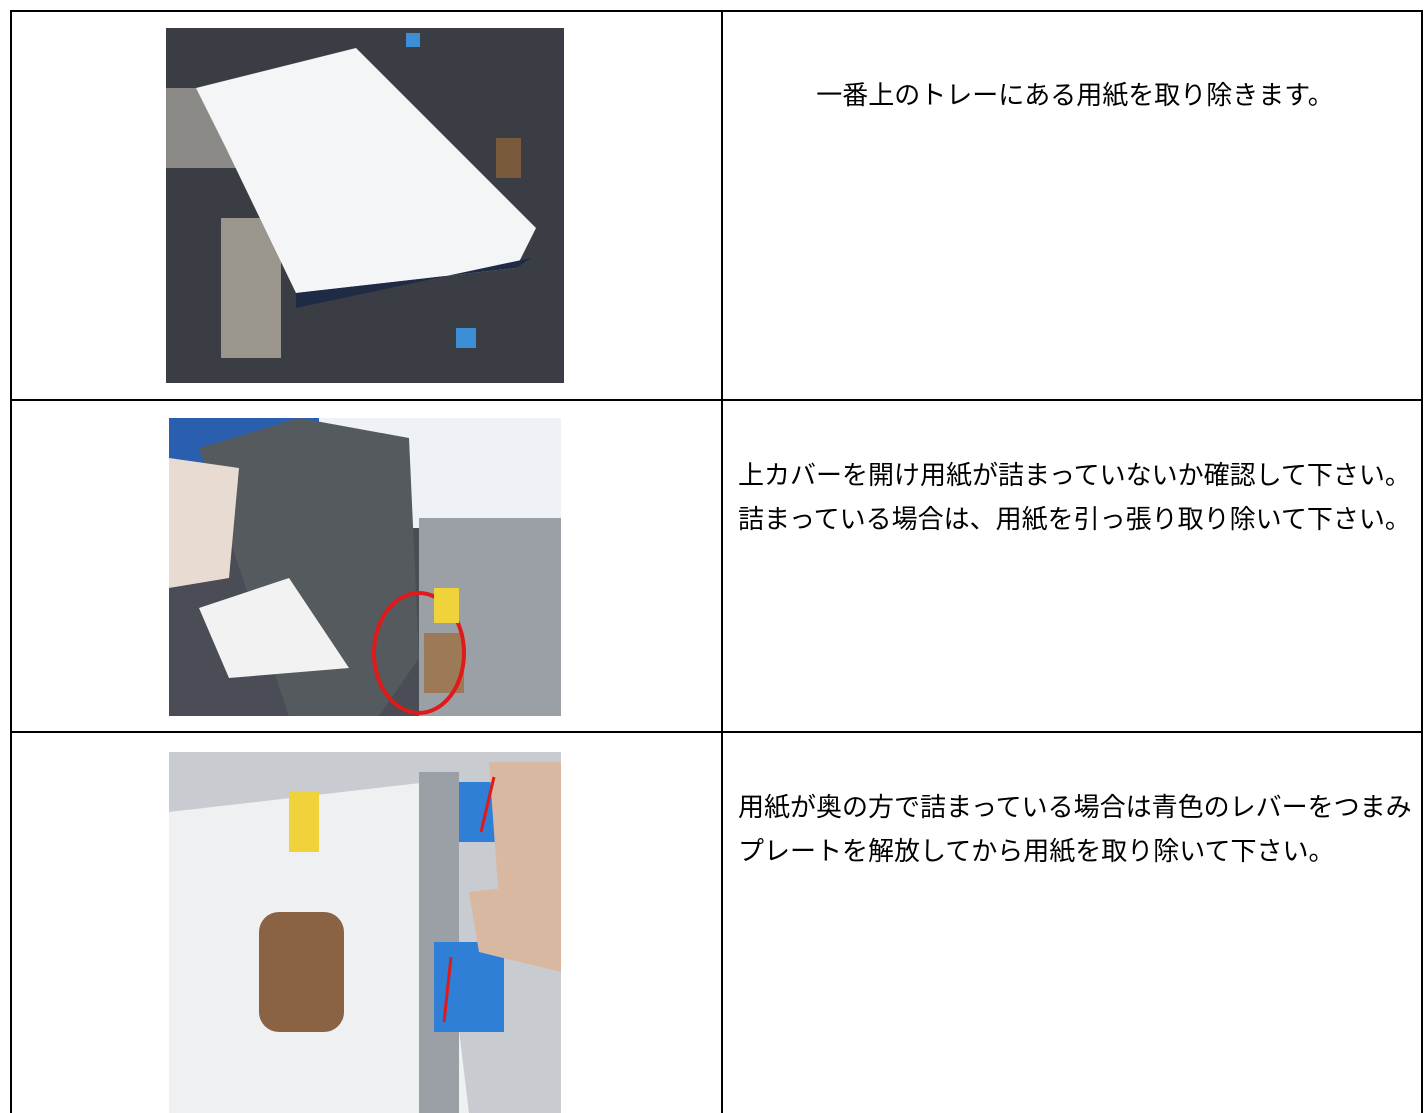 The image size is (1425, 1113). What do you see at coordinates (1074, 520) in the screenshot?
I see `paragraph: 詰まっている場合は、用紙を引っ張り取り除いて下さい。` at bounding box center [1074, 520].